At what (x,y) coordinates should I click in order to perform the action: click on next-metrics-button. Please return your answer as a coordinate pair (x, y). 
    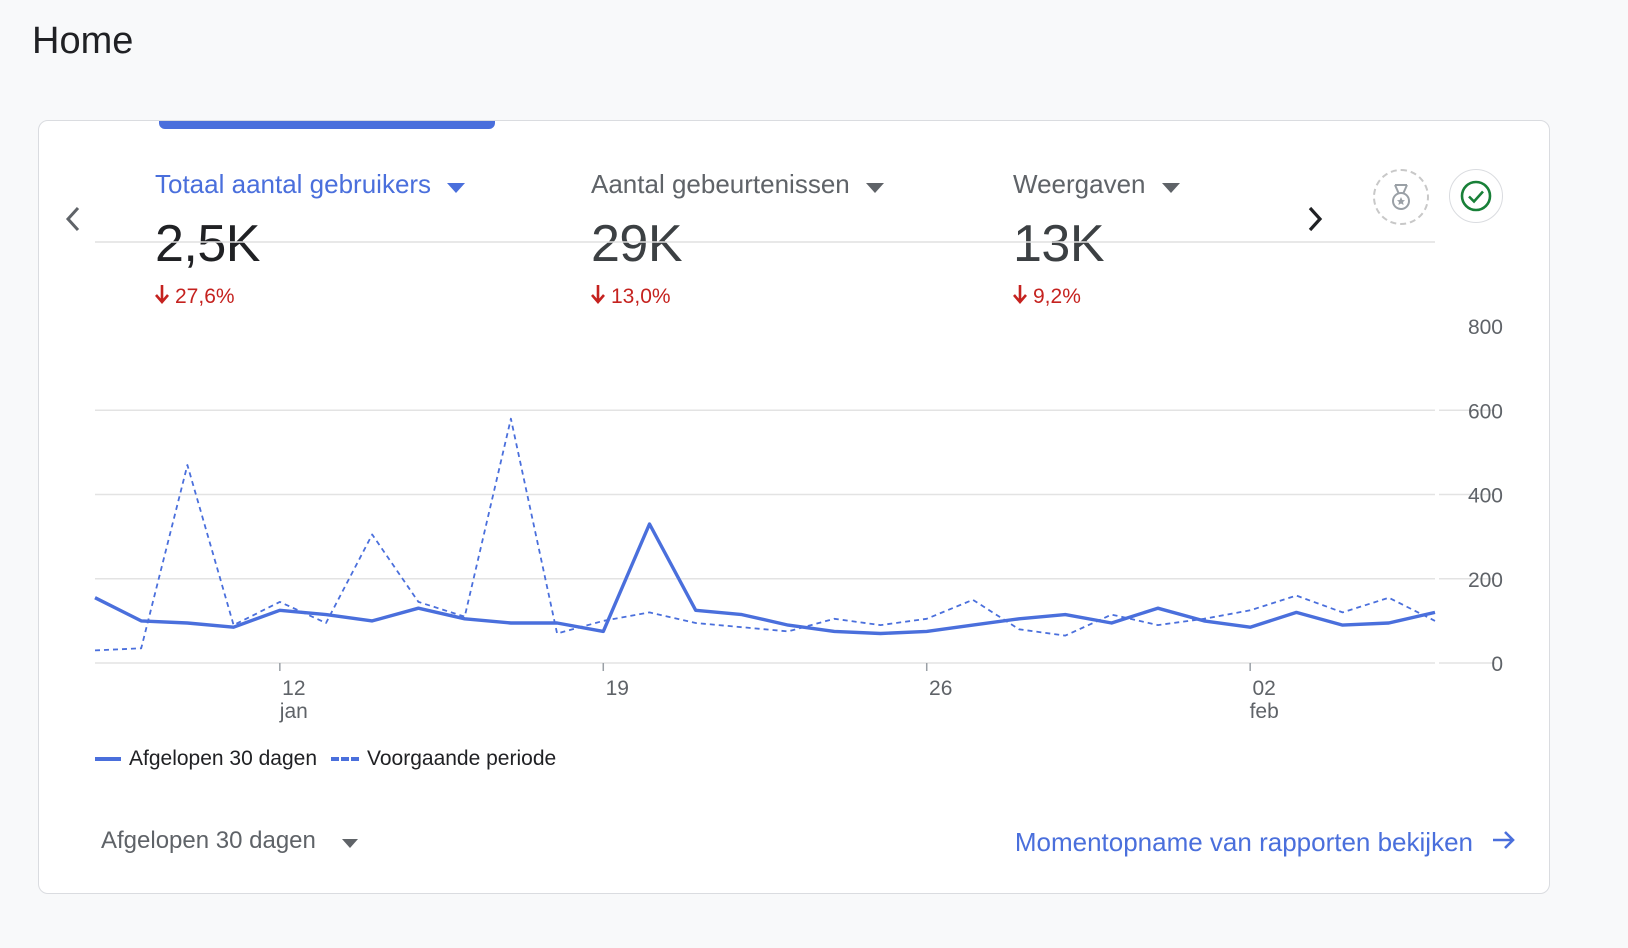
    Looking at the image, I should click on (1315, 219).